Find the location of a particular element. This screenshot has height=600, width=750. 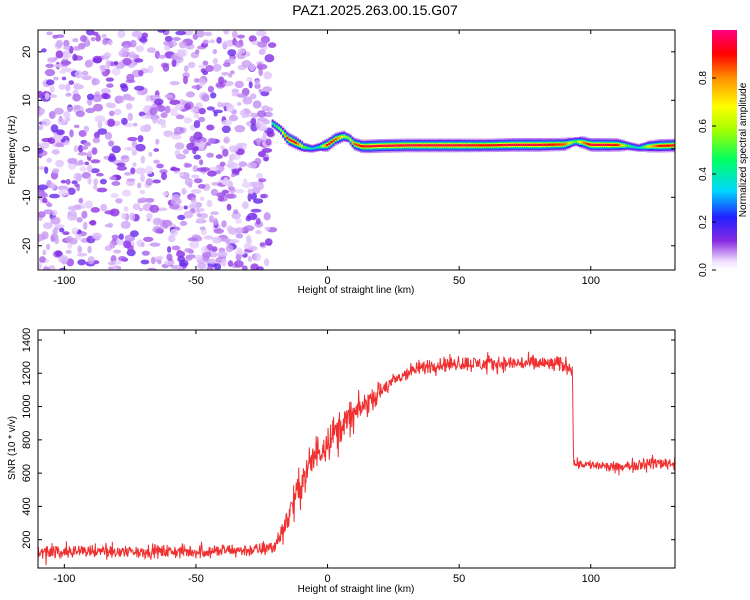

spectrogram-y-label: Frequency (Hz) is located at coordinates (12, 150).